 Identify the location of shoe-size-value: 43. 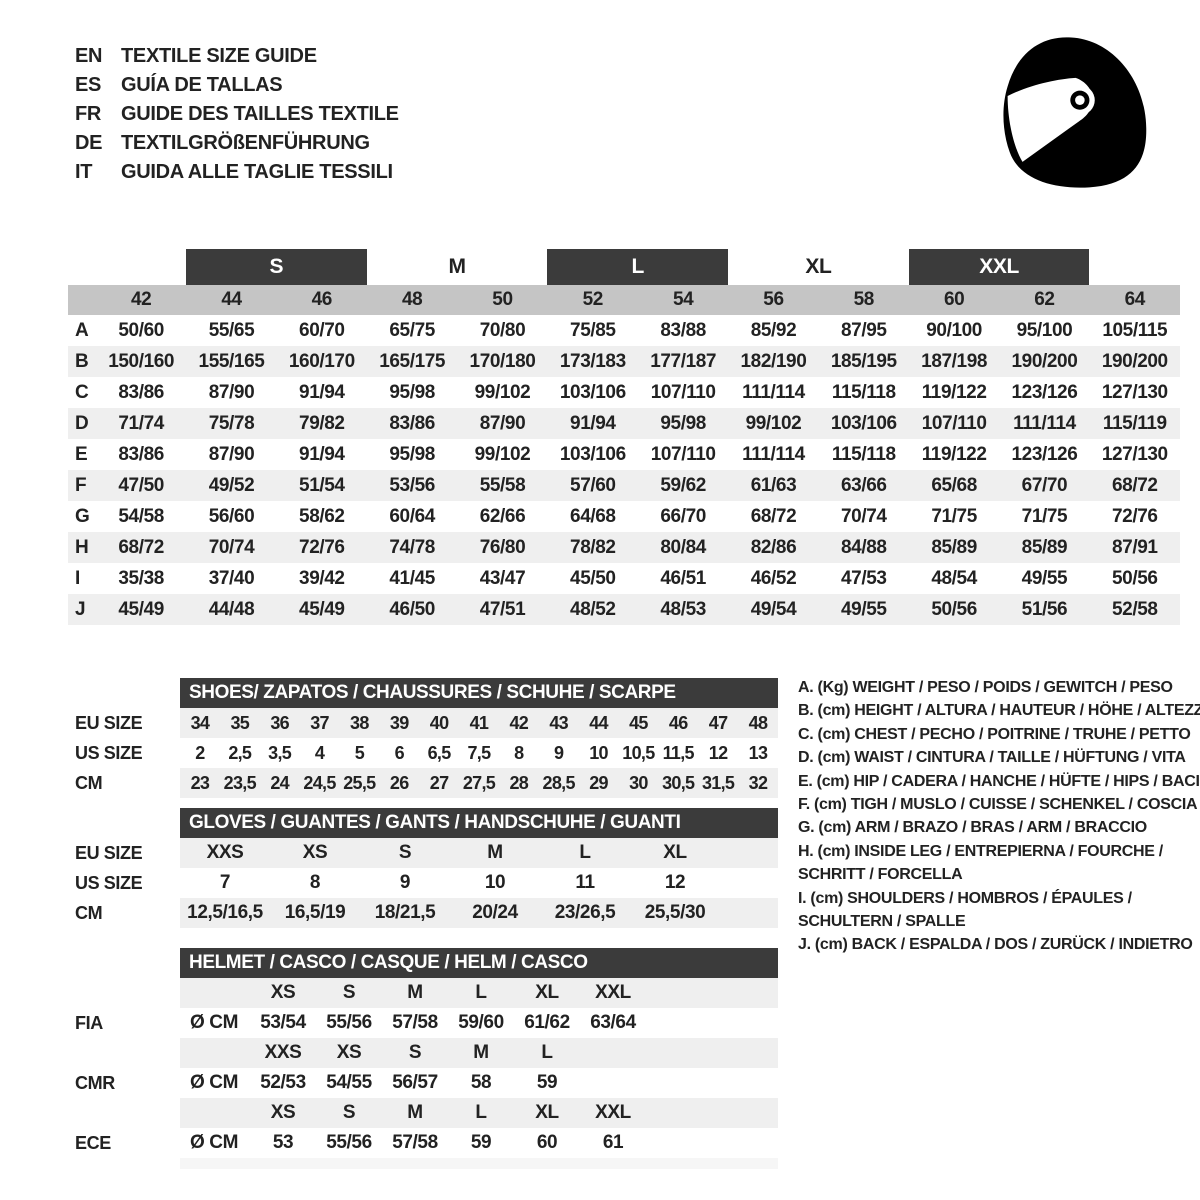
(558, 723).